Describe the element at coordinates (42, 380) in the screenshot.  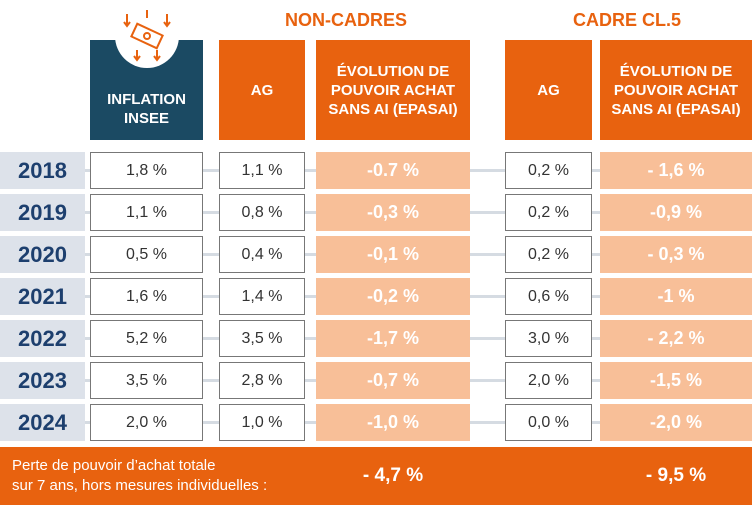
I see `year: 2023` at that location.